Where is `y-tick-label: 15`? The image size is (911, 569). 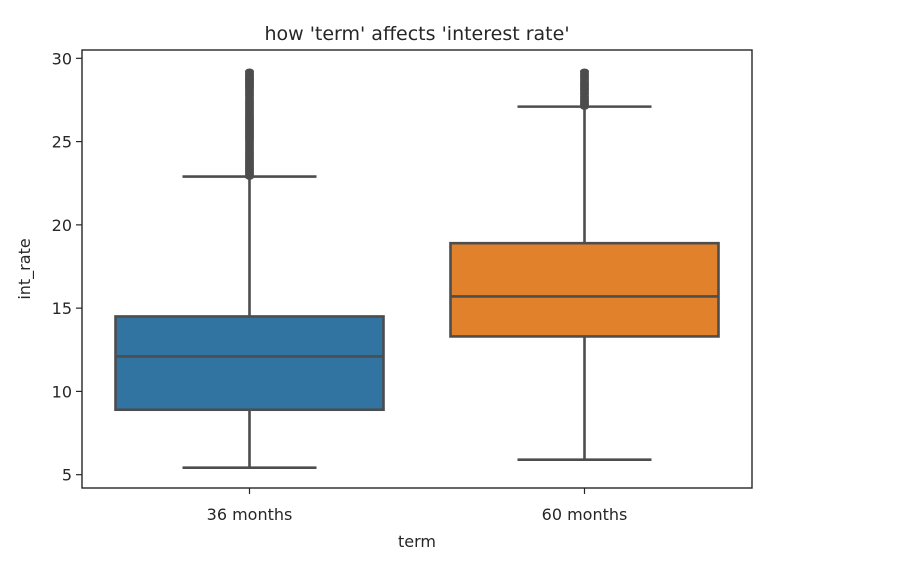 y-tick-label: 15 is located at coordinates (62, 308).